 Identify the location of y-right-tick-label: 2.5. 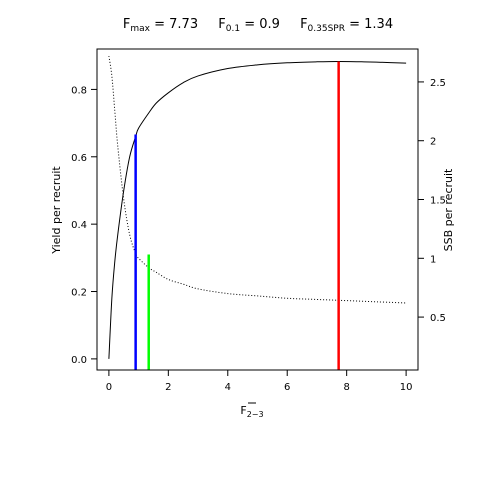
(438, 83).